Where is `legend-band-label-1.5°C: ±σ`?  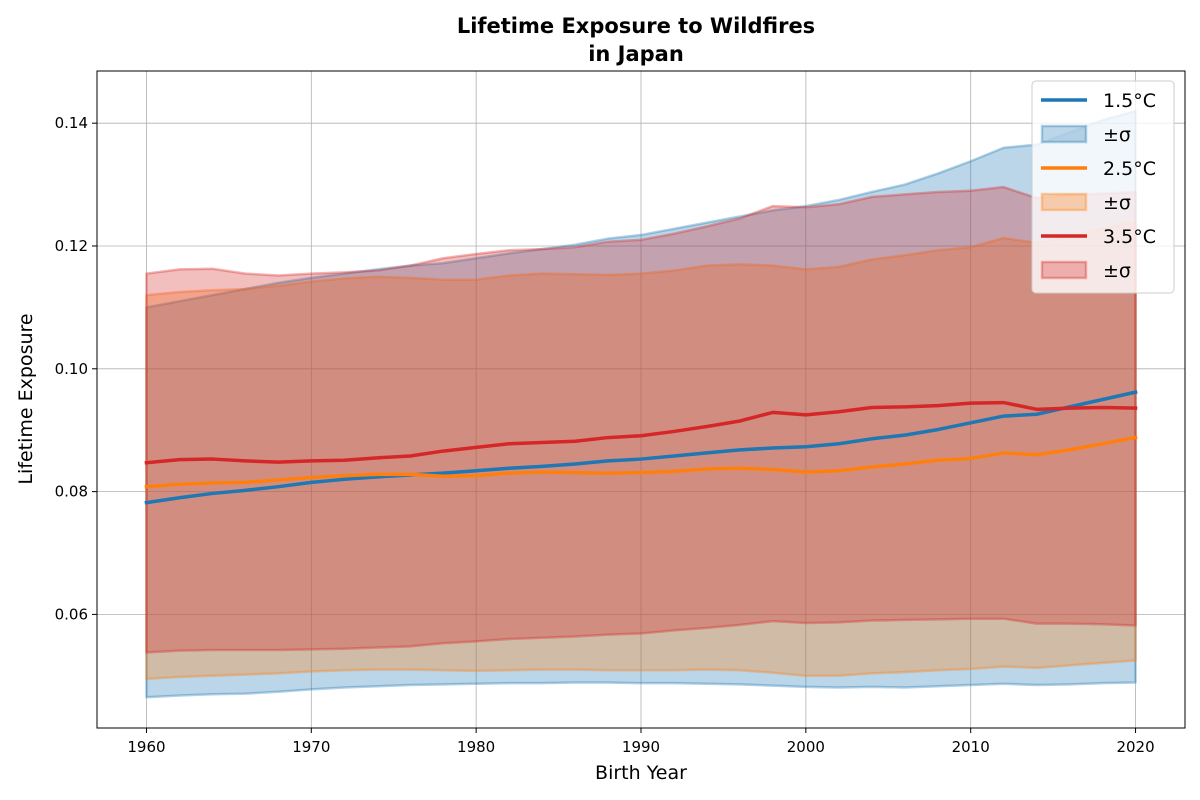 legend-band-label-1.5°C: ±σ is located at coordinates (1117, 135).